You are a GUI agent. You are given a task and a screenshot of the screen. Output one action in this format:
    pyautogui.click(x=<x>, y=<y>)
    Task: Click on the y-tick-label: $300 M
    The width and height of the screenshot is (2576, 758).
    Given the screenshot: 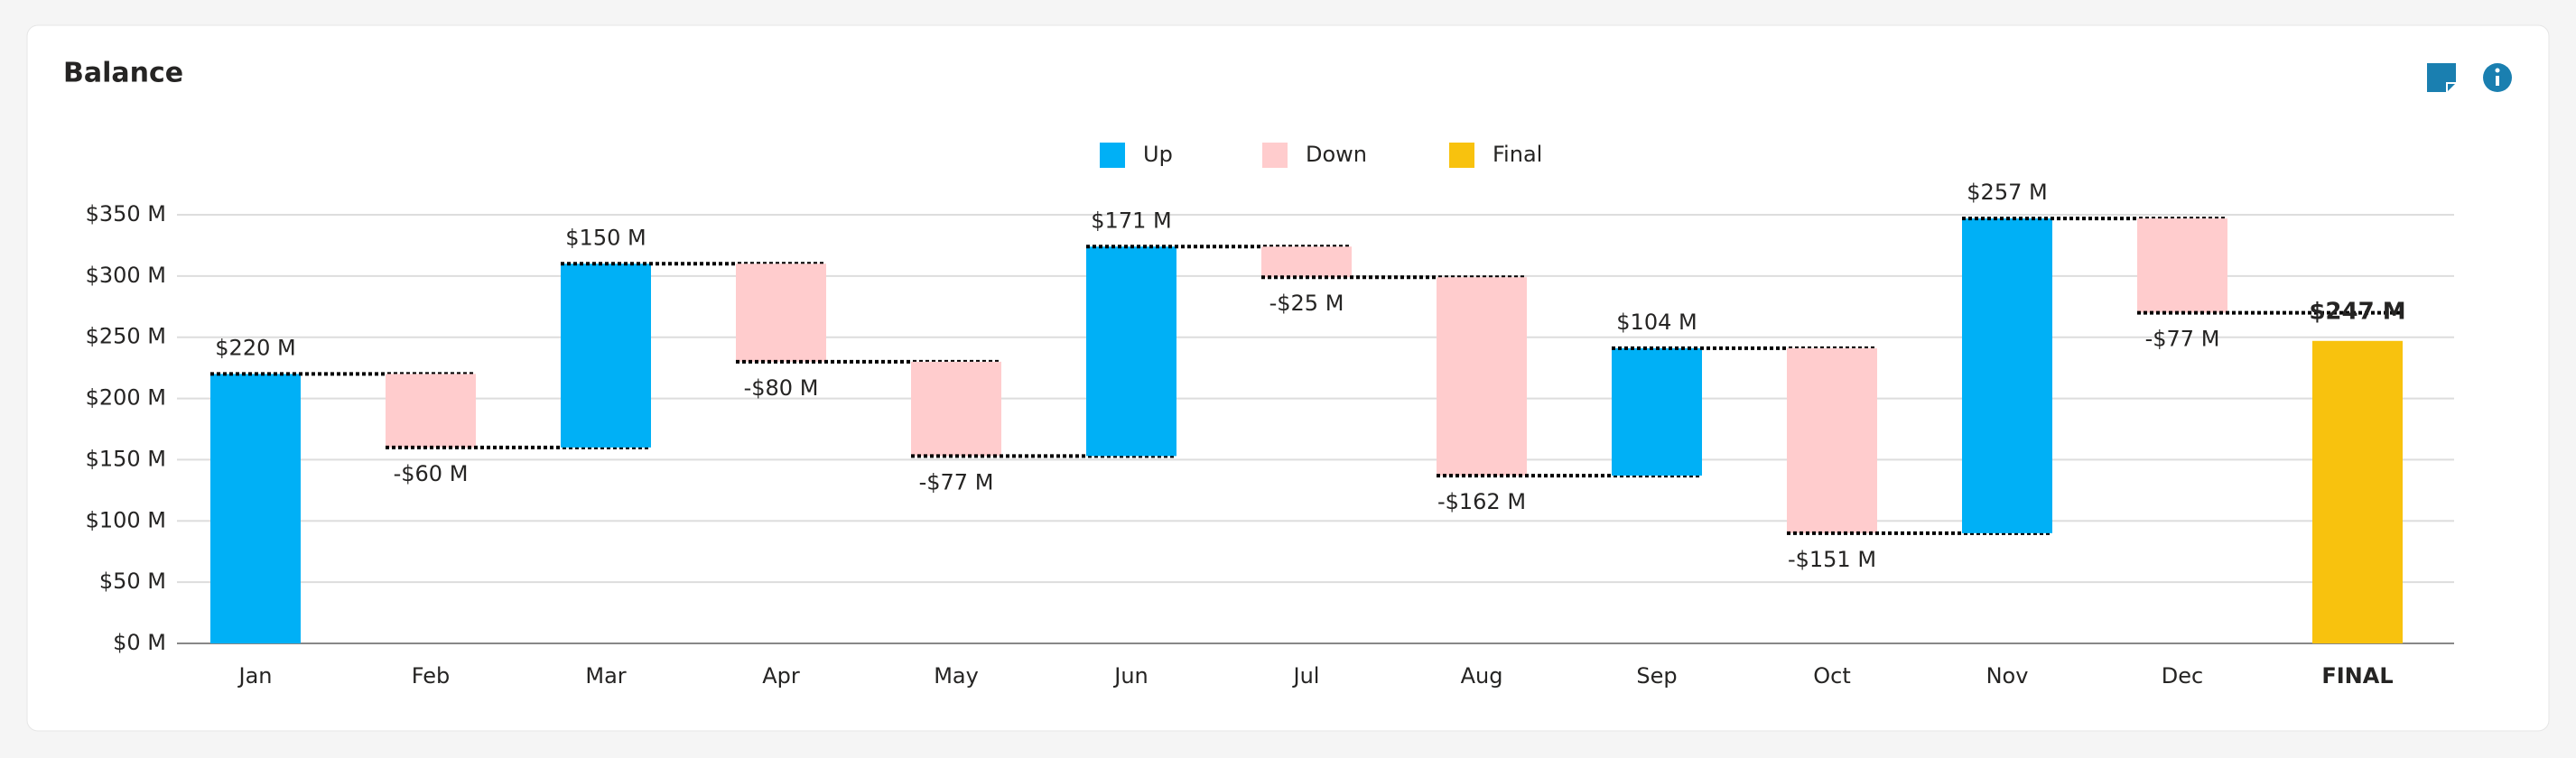 What is the action you would take?
    pyautogui.click(x=126, y=276)
    